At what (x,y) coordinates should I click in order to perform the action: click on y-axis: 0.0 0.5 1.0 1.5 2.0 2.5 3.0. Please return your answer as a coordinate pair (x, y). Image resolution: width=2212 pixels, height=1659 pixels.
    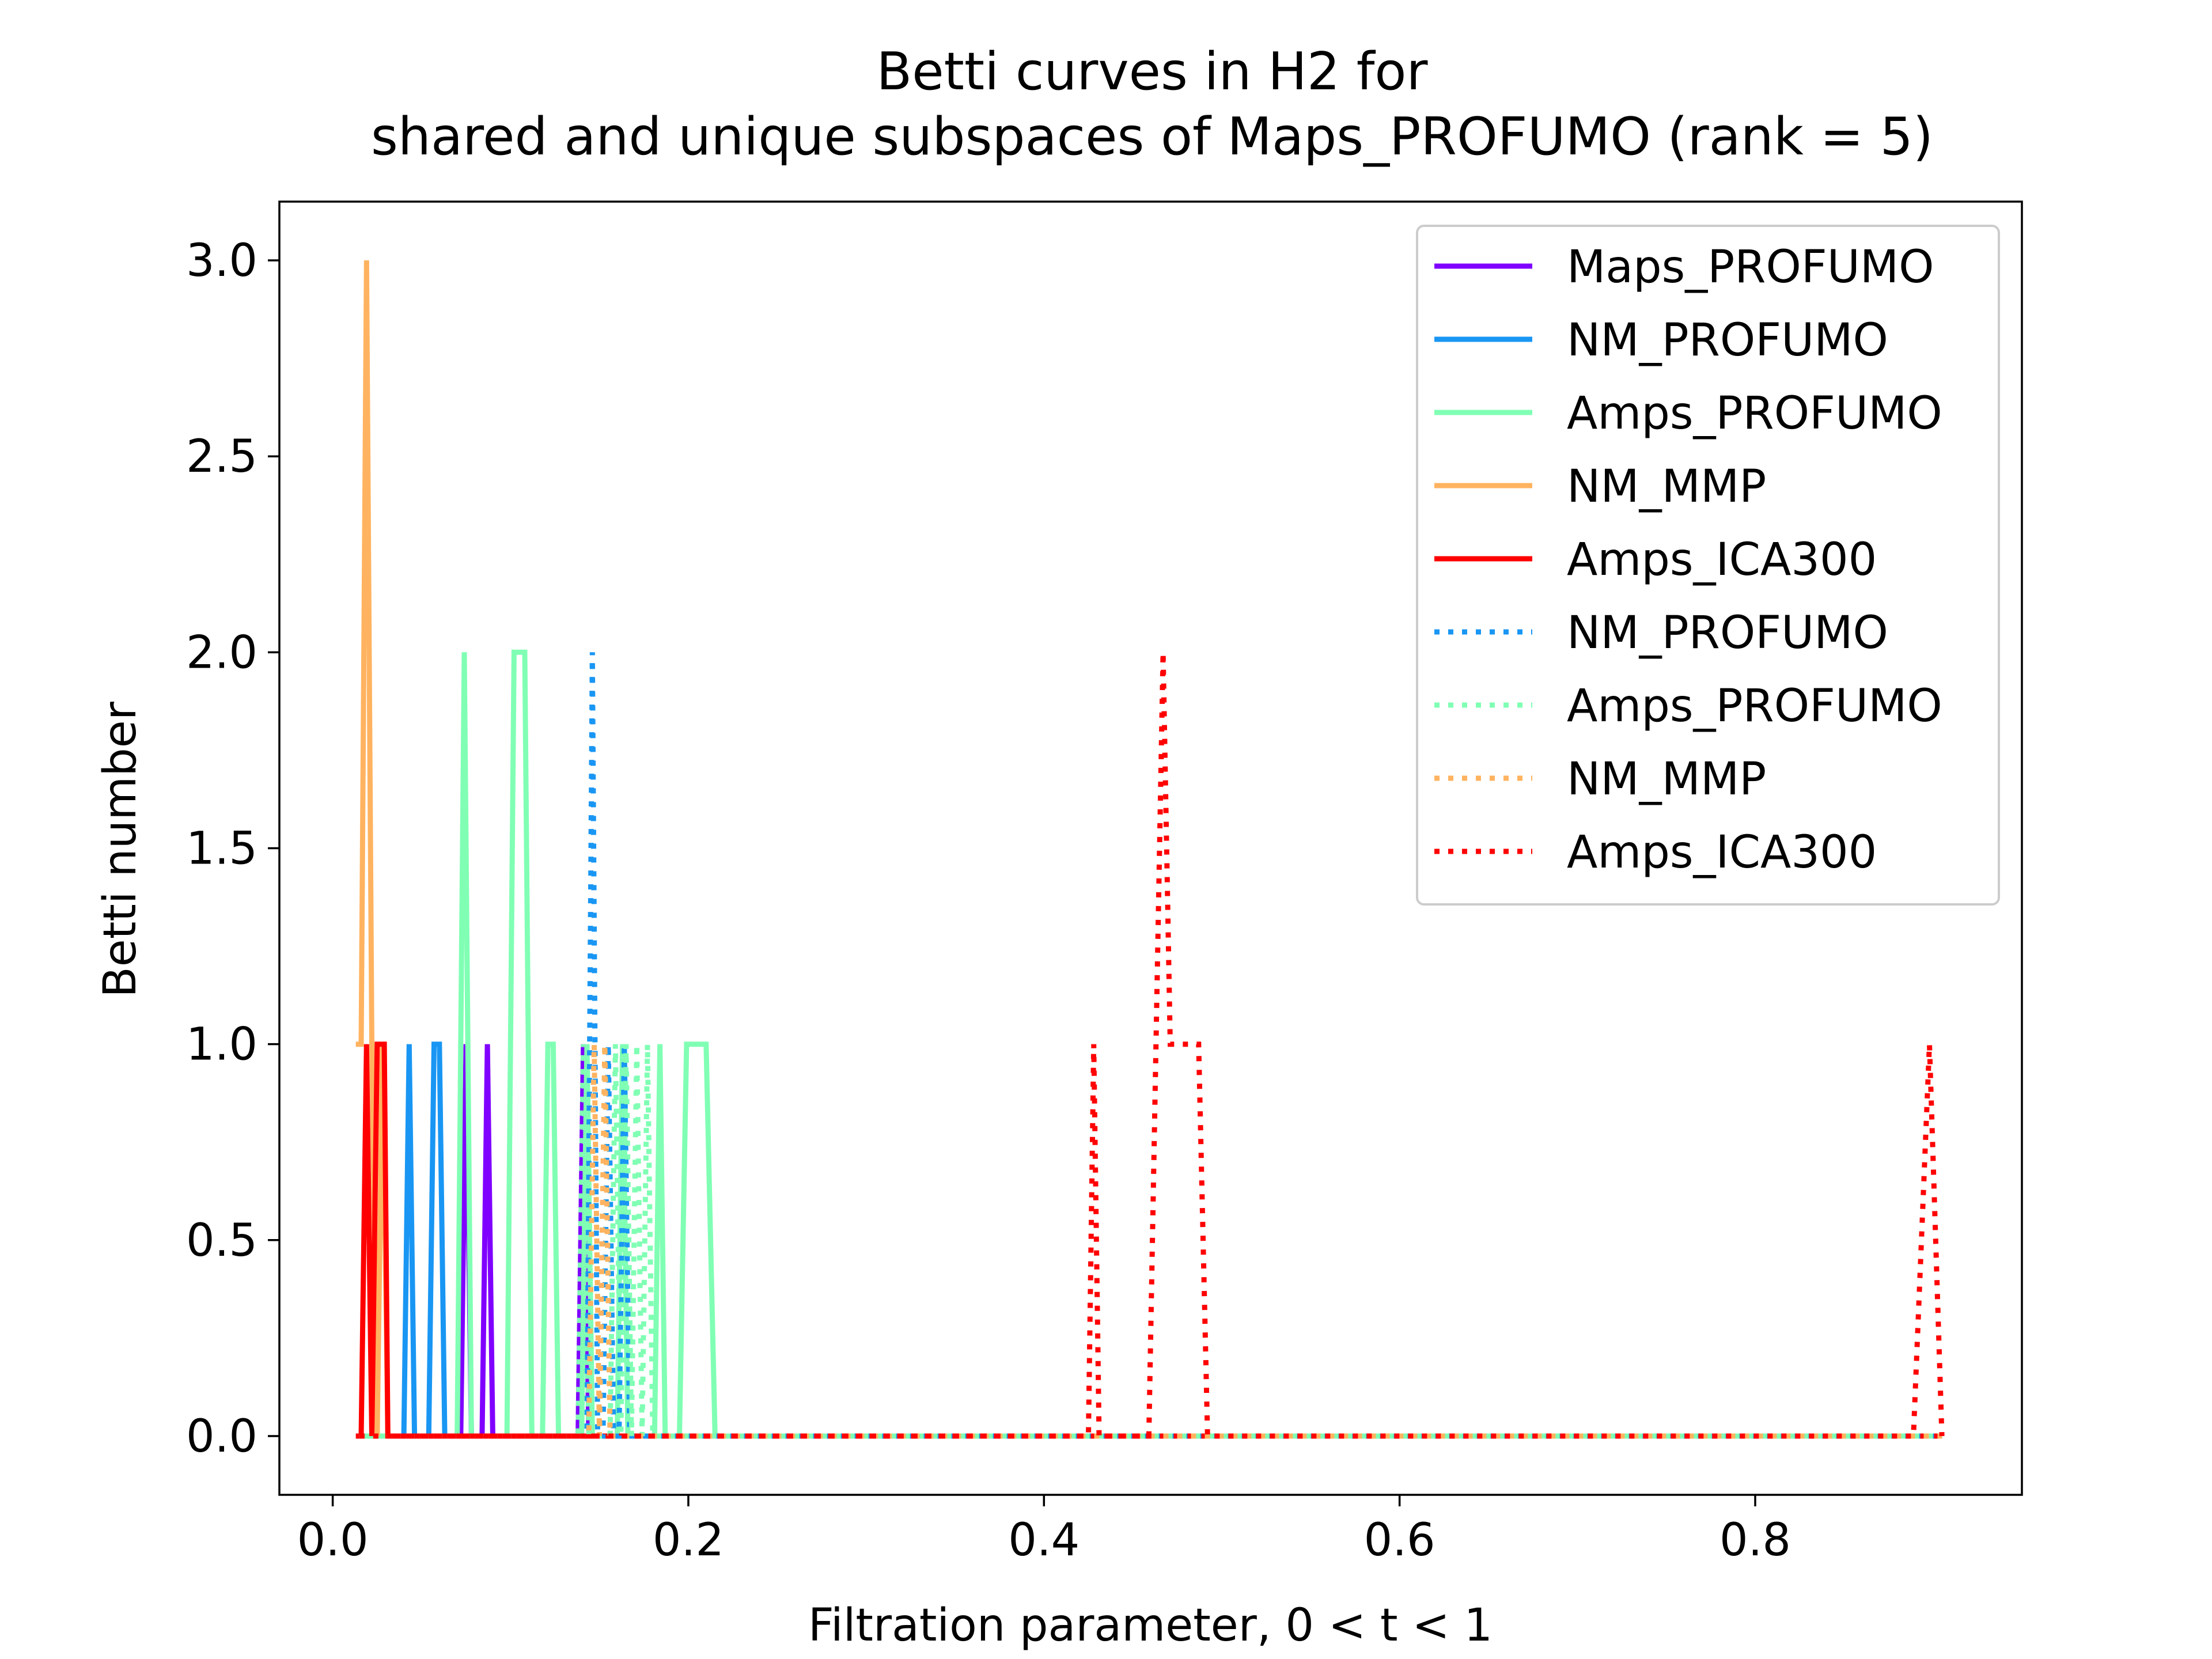
    Looking at the image, I should click on (232, 849).